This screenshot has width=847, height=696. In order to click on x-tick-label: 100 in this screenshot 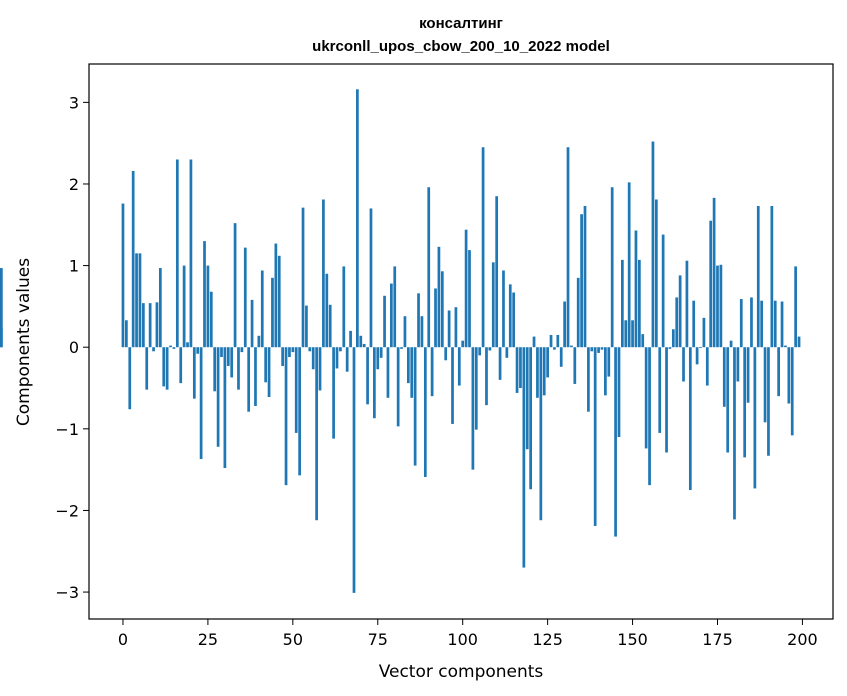, I will do `click(462, 639)`.